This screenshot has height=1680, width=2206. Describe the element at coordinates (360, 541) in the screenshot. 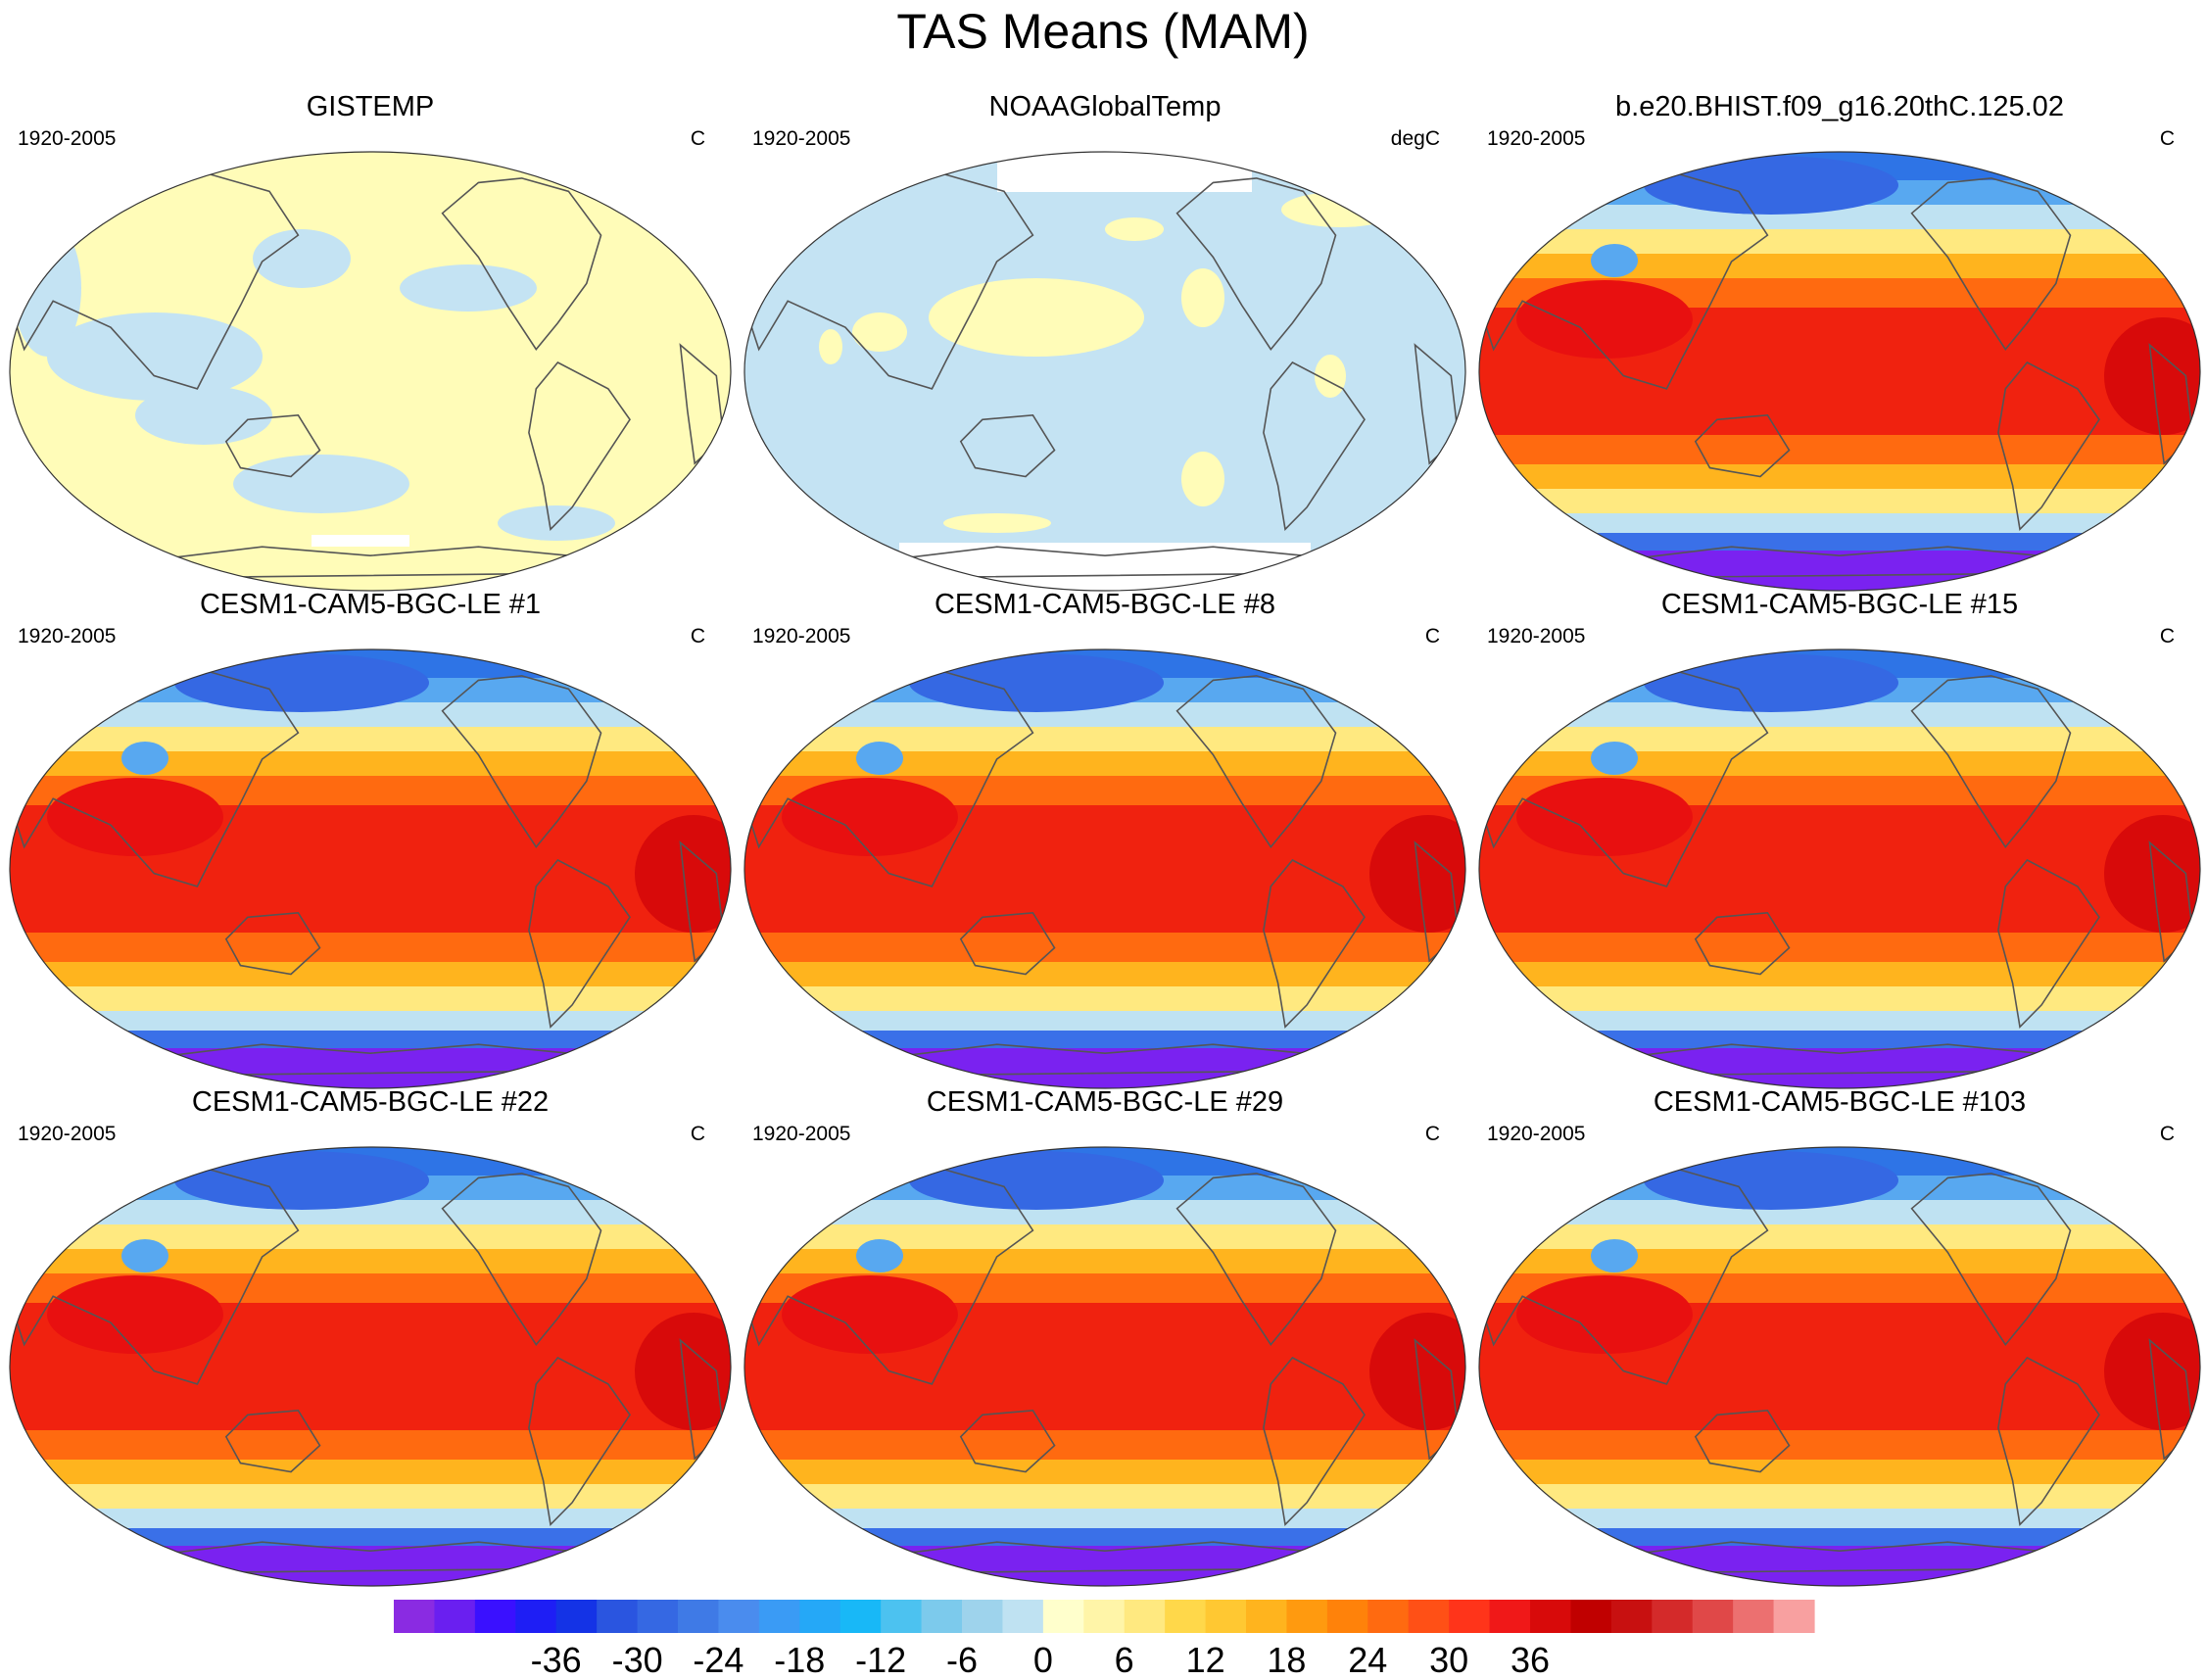

I see `missing-data` at that location.